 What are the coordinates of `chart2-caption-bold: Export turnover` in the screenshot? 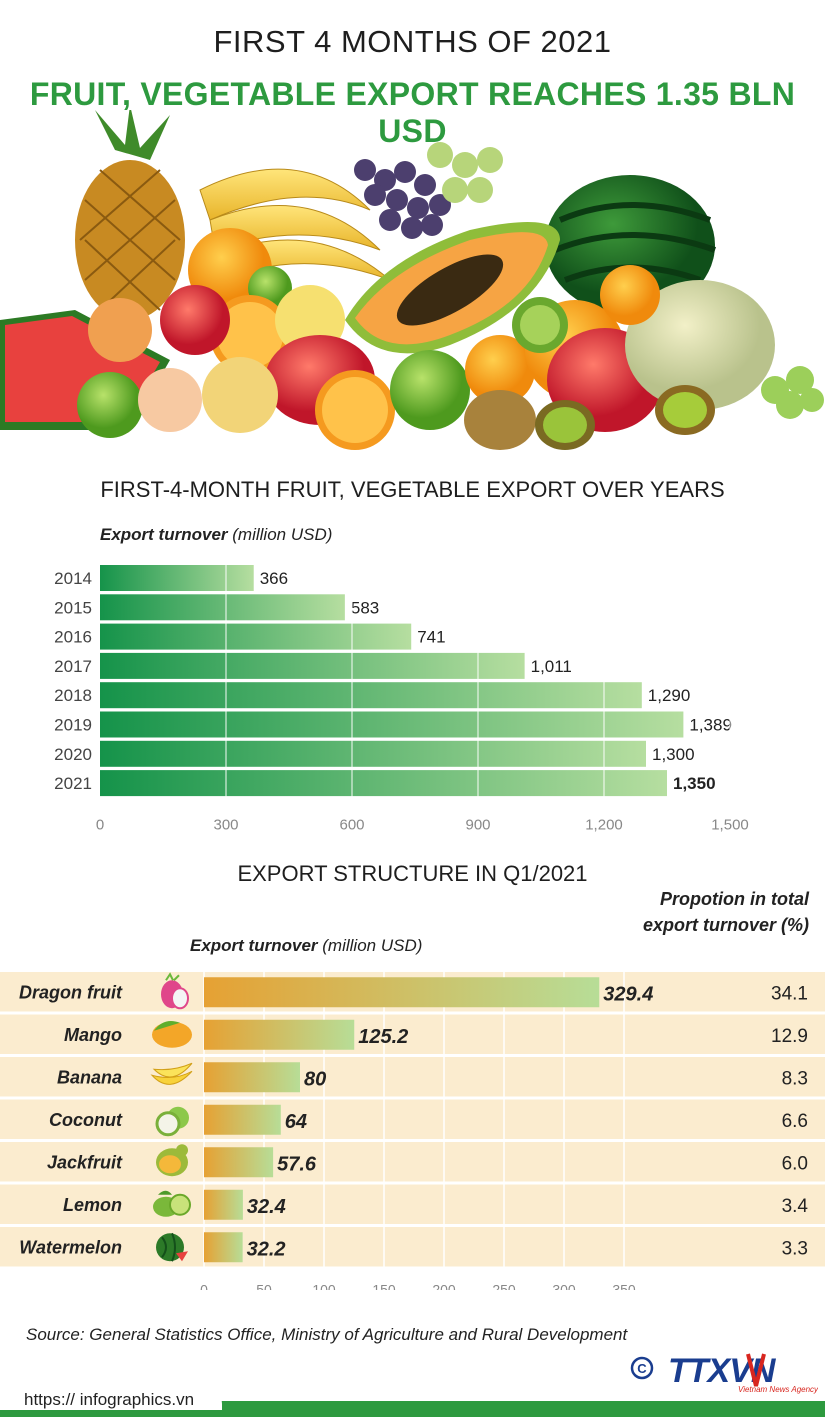 It's located at (254, 945).